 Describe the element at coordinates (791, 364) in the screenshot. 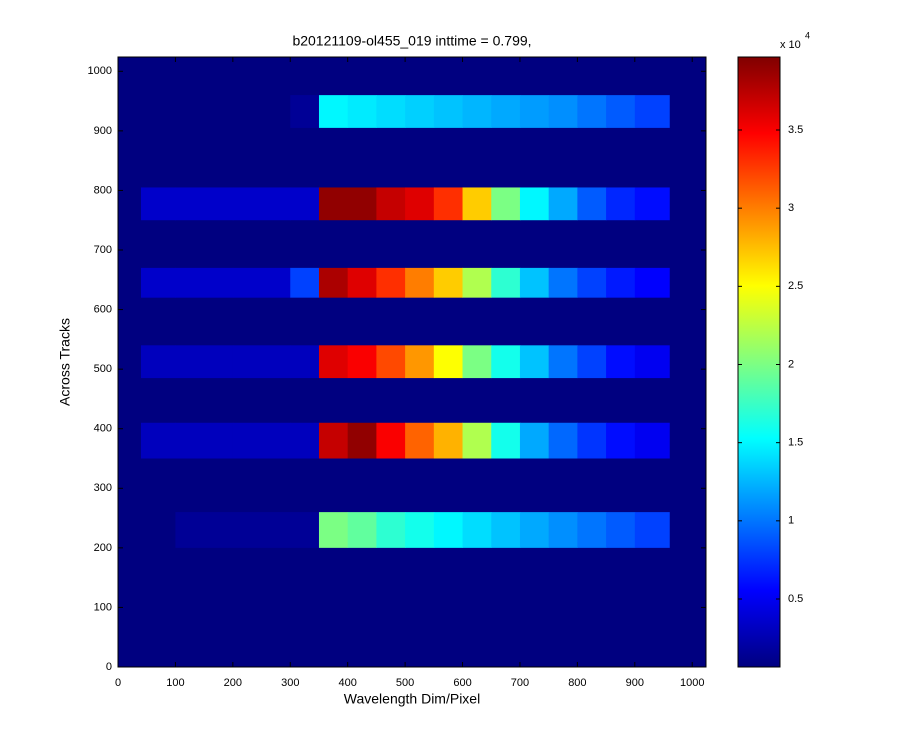

I see `colorbar-tick-label: 2` at that location.